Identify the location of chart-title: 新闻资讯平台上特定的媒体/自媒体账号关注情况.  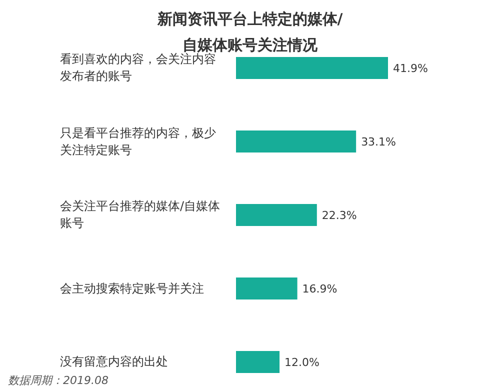
(250, 31).